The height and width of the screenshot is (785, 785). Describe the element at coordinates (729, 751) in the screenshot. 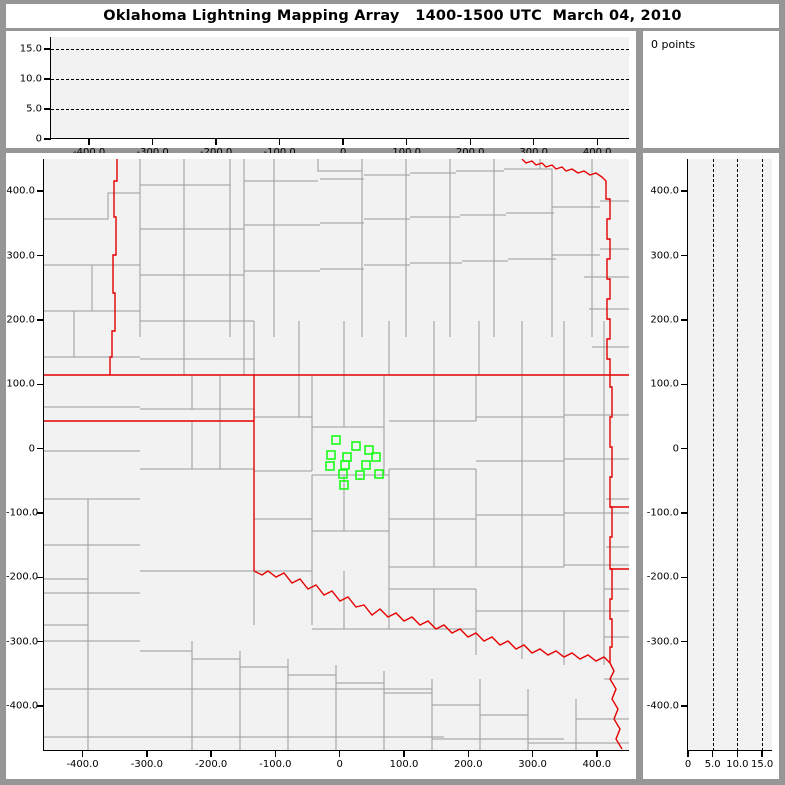

I see `side-panel-x-axis` at that location.